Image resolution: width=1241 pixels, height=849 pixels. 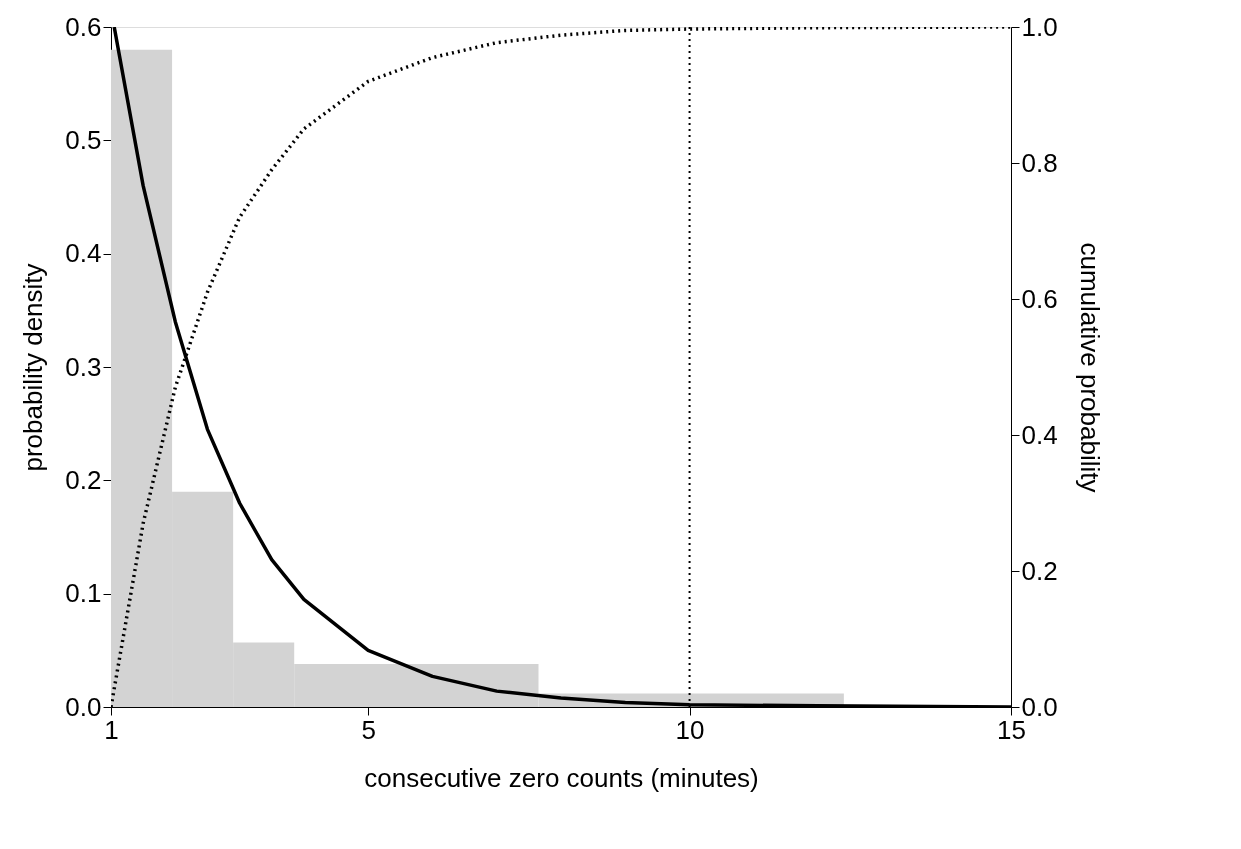 I want to click on y-tick-label: 0.4, so click(x=83, y=253).